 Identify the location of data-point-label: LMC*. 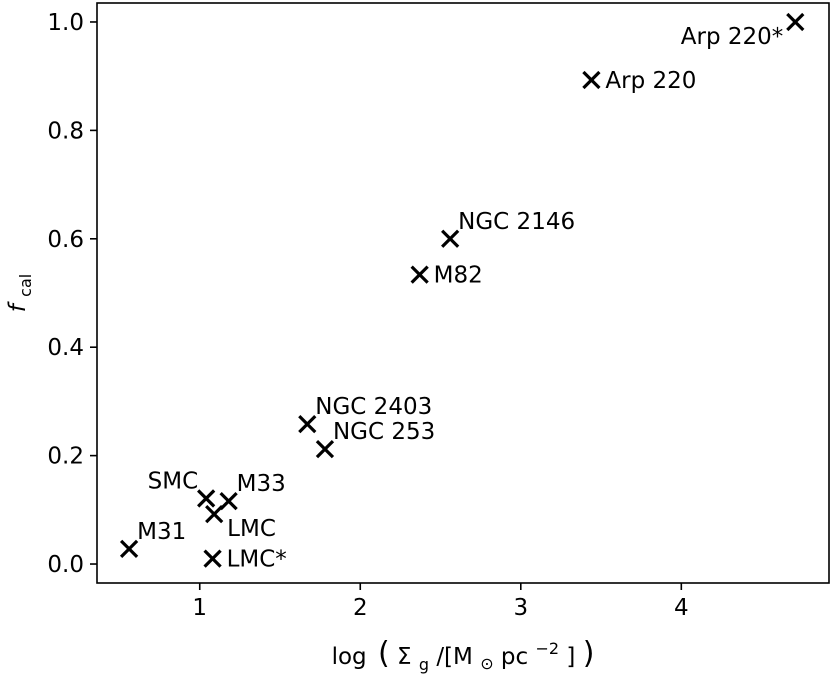
(257, 560).